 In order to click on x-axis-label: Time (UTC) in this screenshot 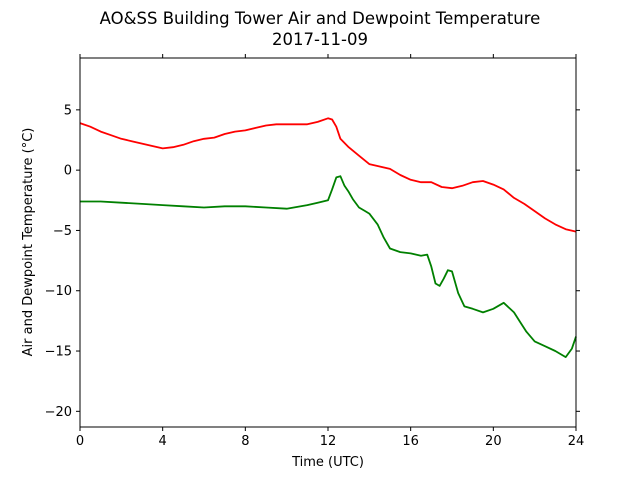, I will do `click(327, 462)`.